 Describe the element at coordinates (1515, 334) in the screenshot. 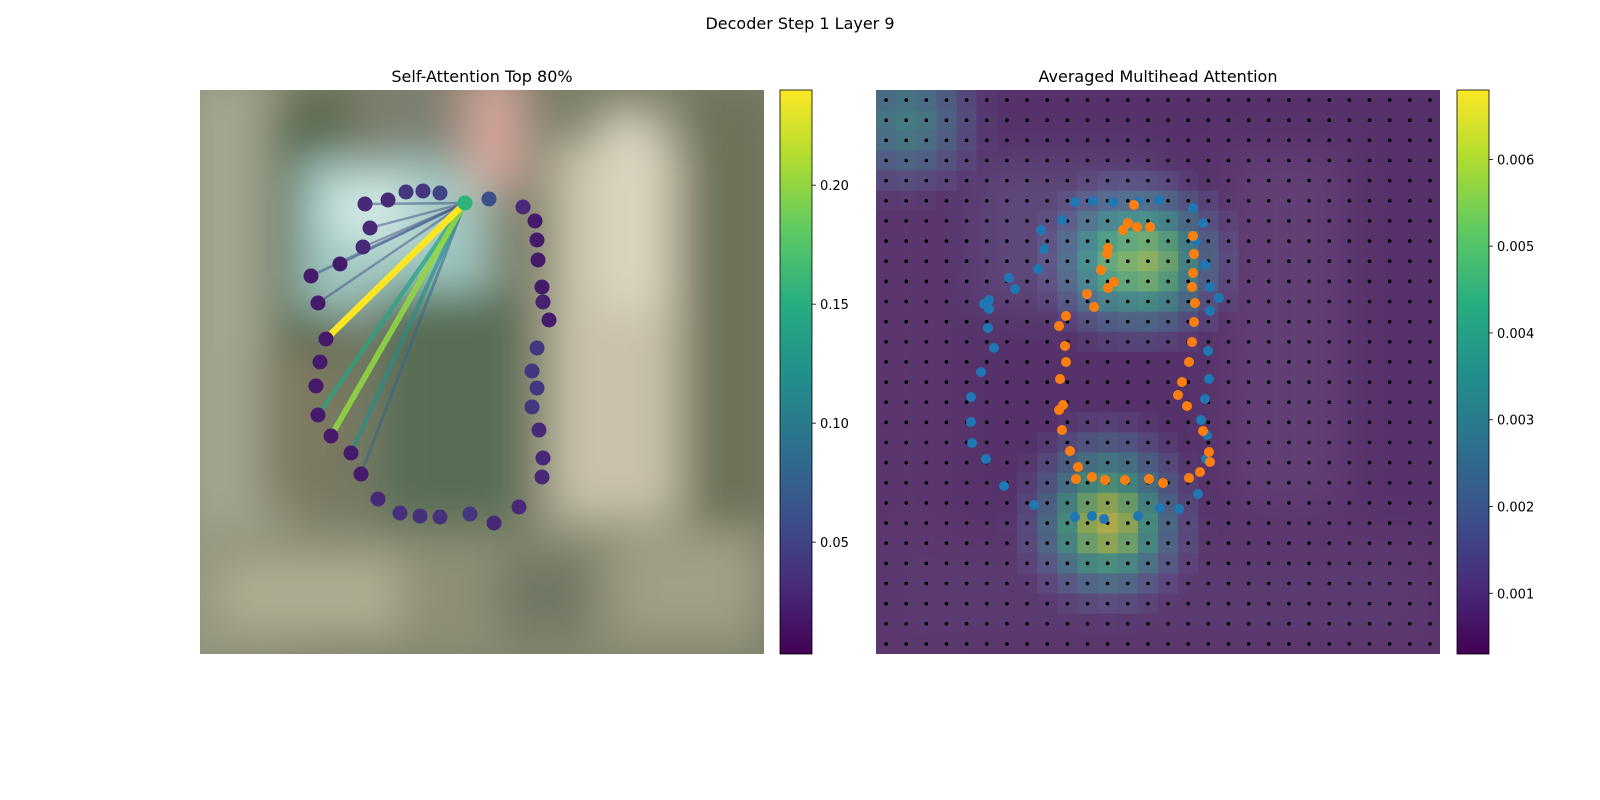

I see `colorbar-tick-label: 0.004` at that location.